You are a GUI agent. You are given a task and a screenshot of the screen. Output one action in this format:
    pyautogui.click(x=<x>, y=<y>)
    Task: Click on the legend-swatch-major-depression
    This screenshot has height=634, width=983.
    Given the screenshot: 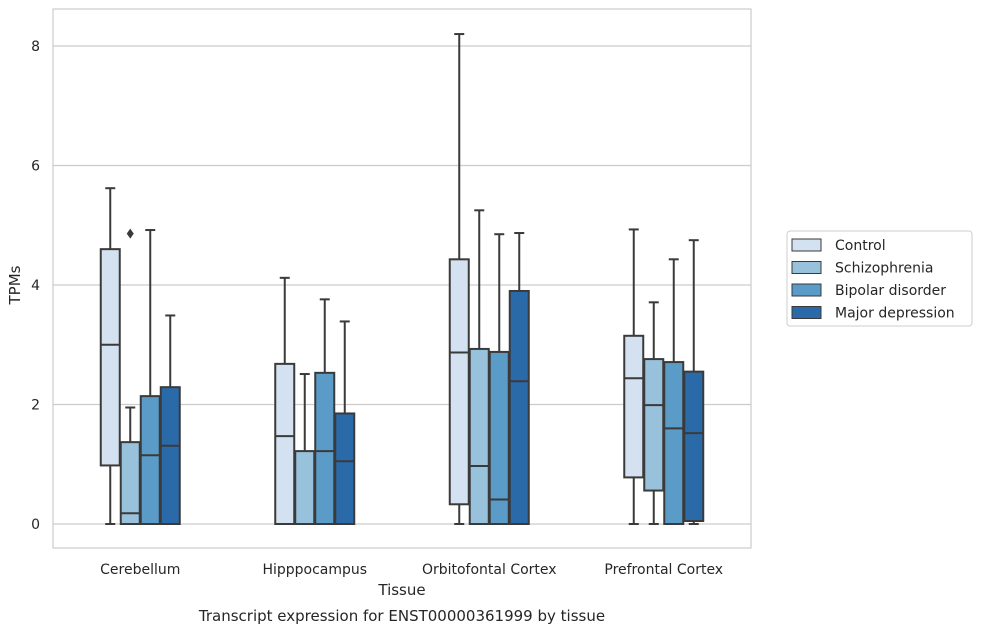 What is the action you would take?
    pyautogui.click(x=806, y=312)
    